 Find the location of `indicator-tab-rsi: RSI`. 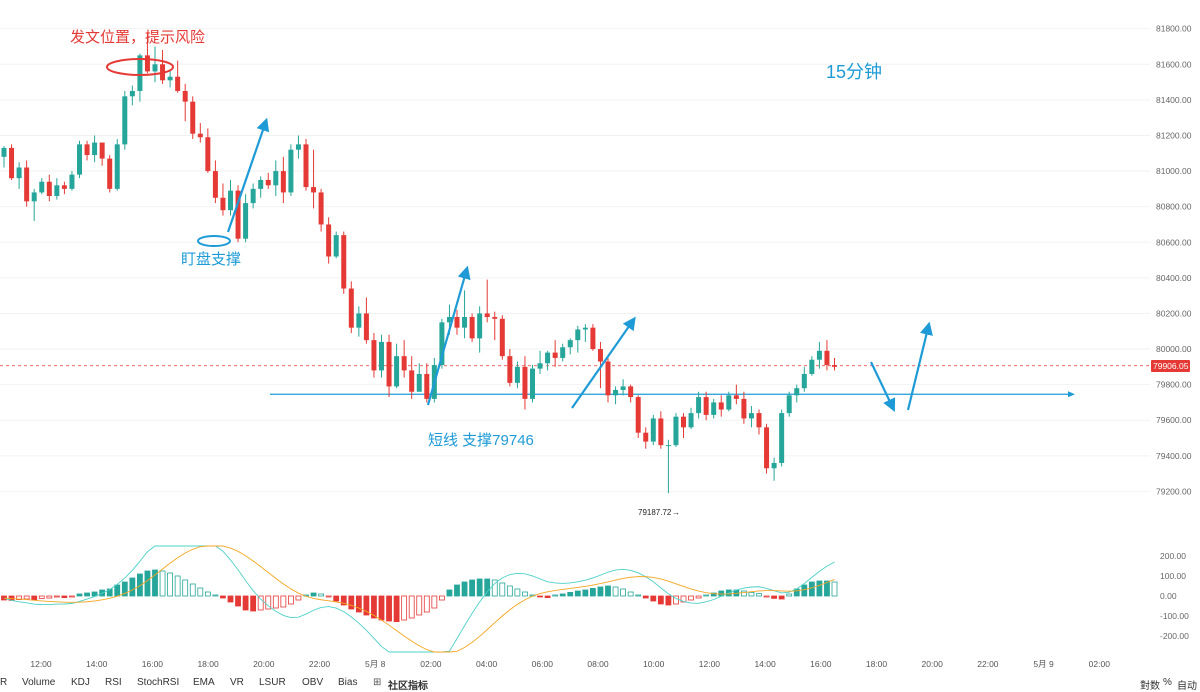

indicator-tab-rsi: RSI is located at coordinates (113, 682).